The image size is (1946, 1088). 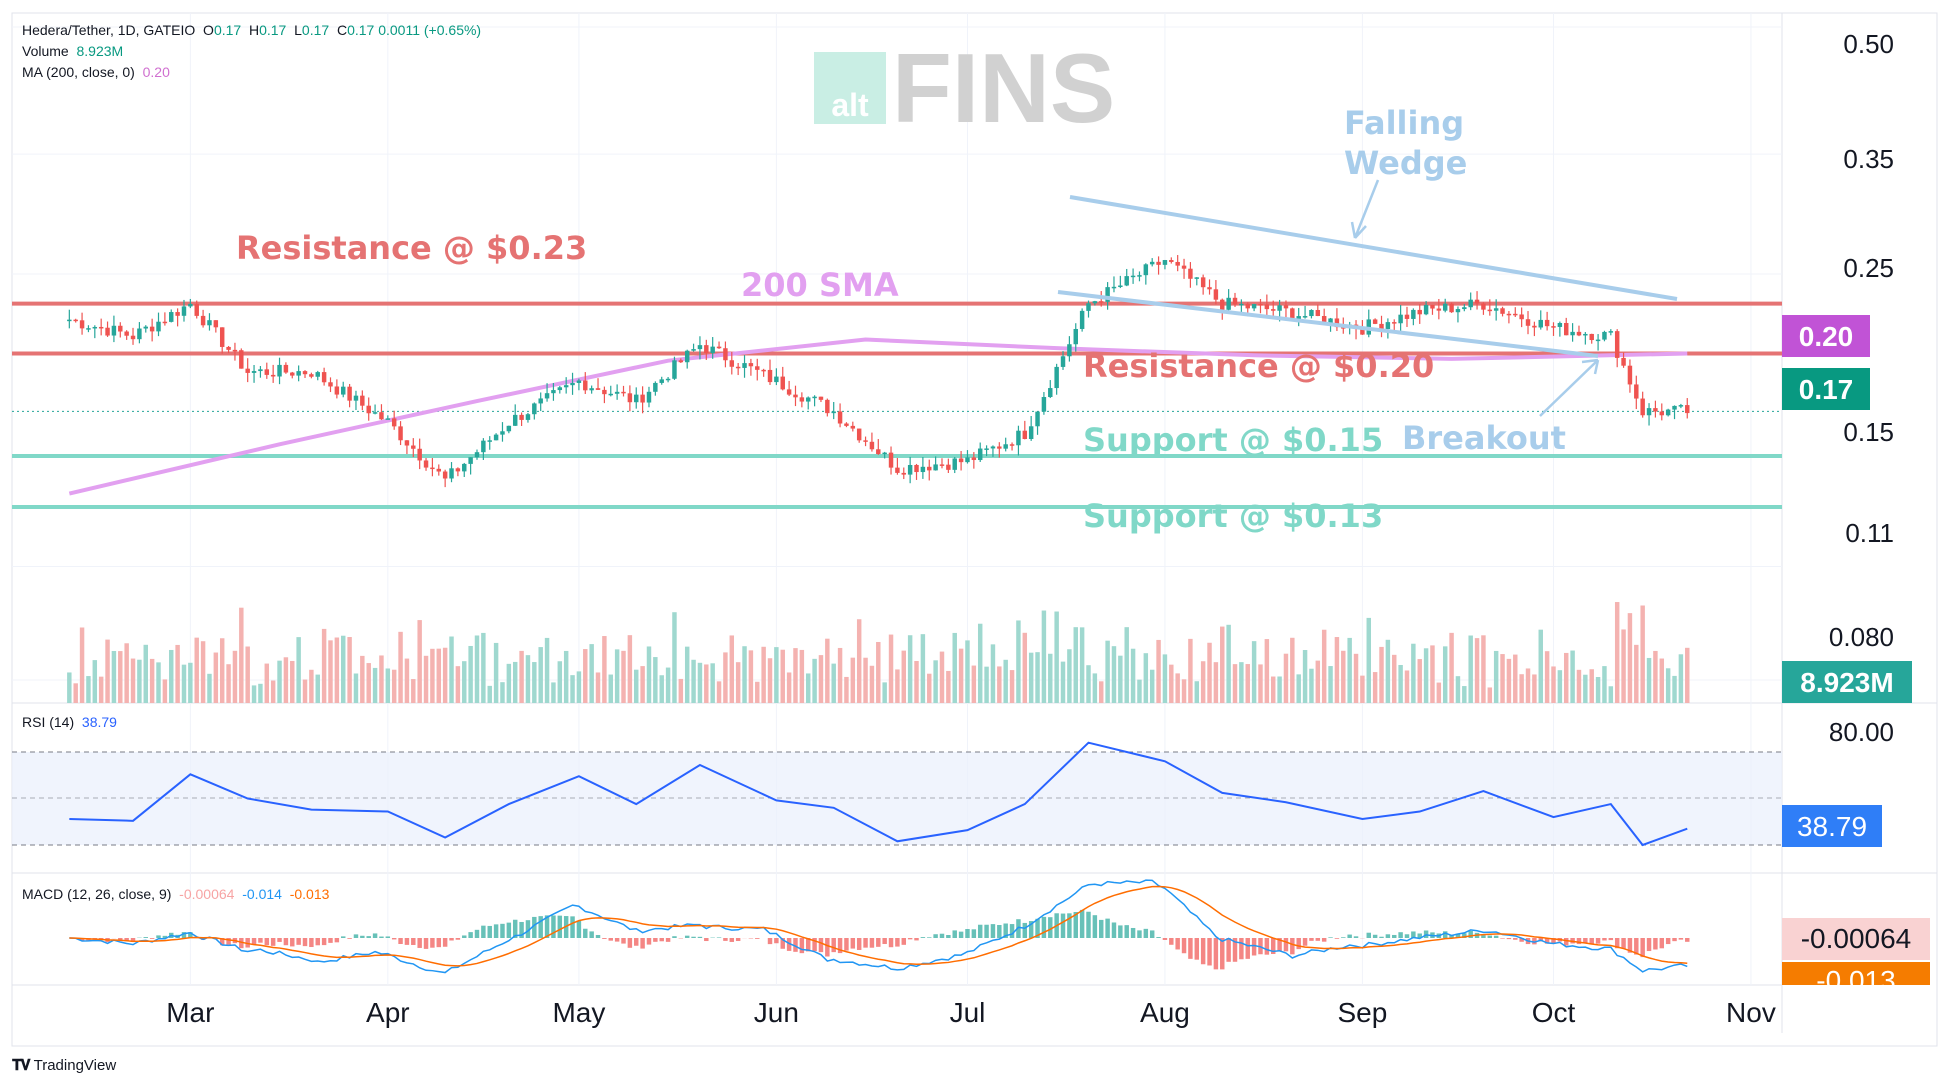 I want to click on change-value: 0.0011 (+0.65%), so click(x=430, y=30).